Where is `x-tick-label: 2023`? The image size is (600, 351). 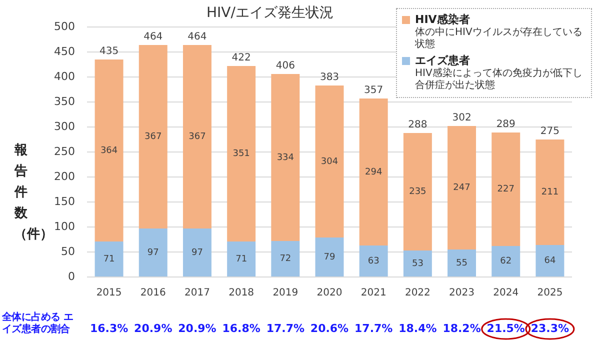
x-tick-label: 2023 is located at coordinates (461, 293).